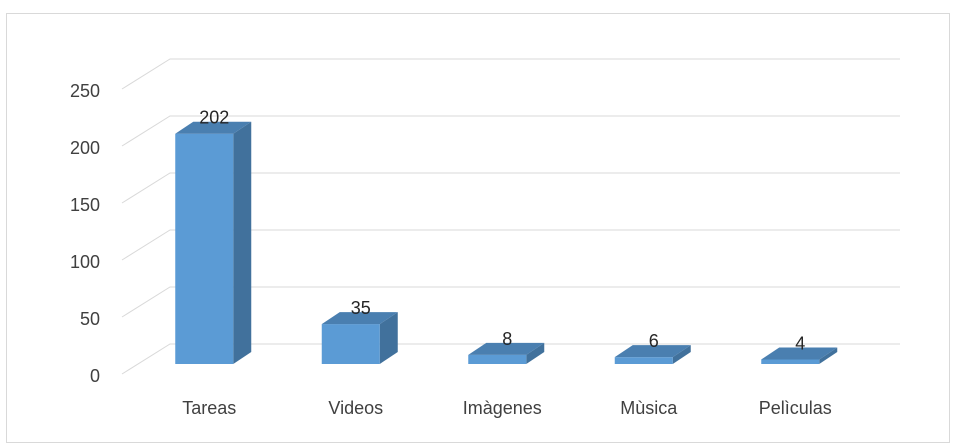 This screenshot has height=443, width=957. Describe the element at coordinates (654, 341) in the screenshot. I see `data-label: 6` at that location.